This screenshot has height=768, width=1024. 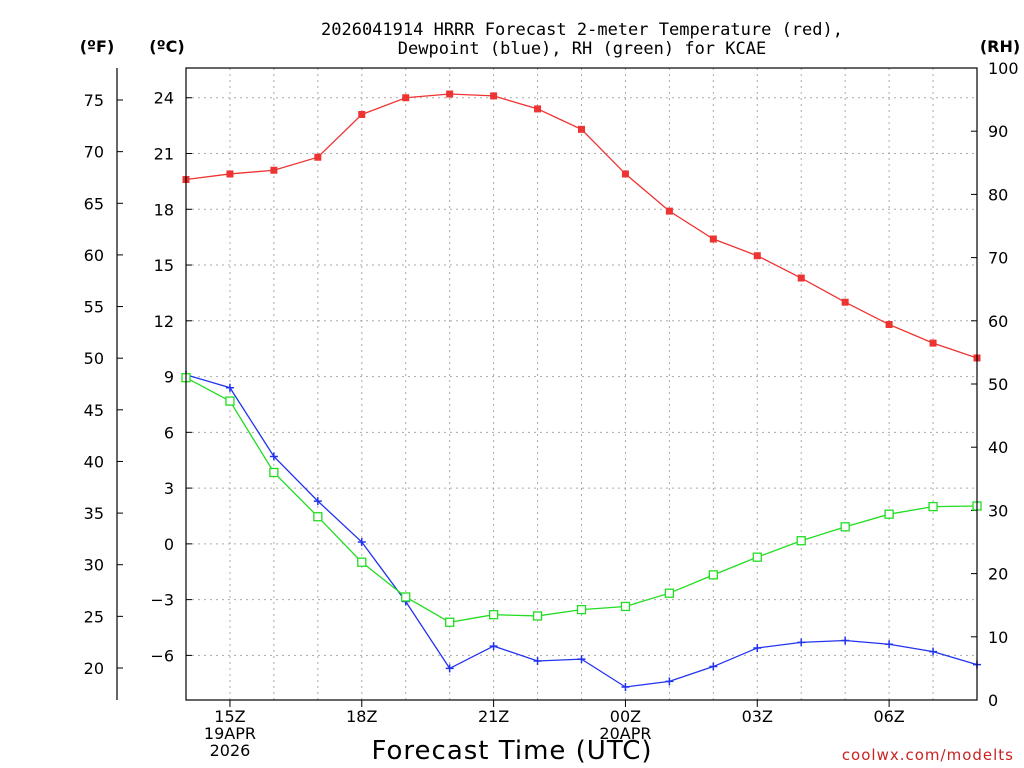 I want to click on celsius-tick-label: 21, so click(x=164, y=154).